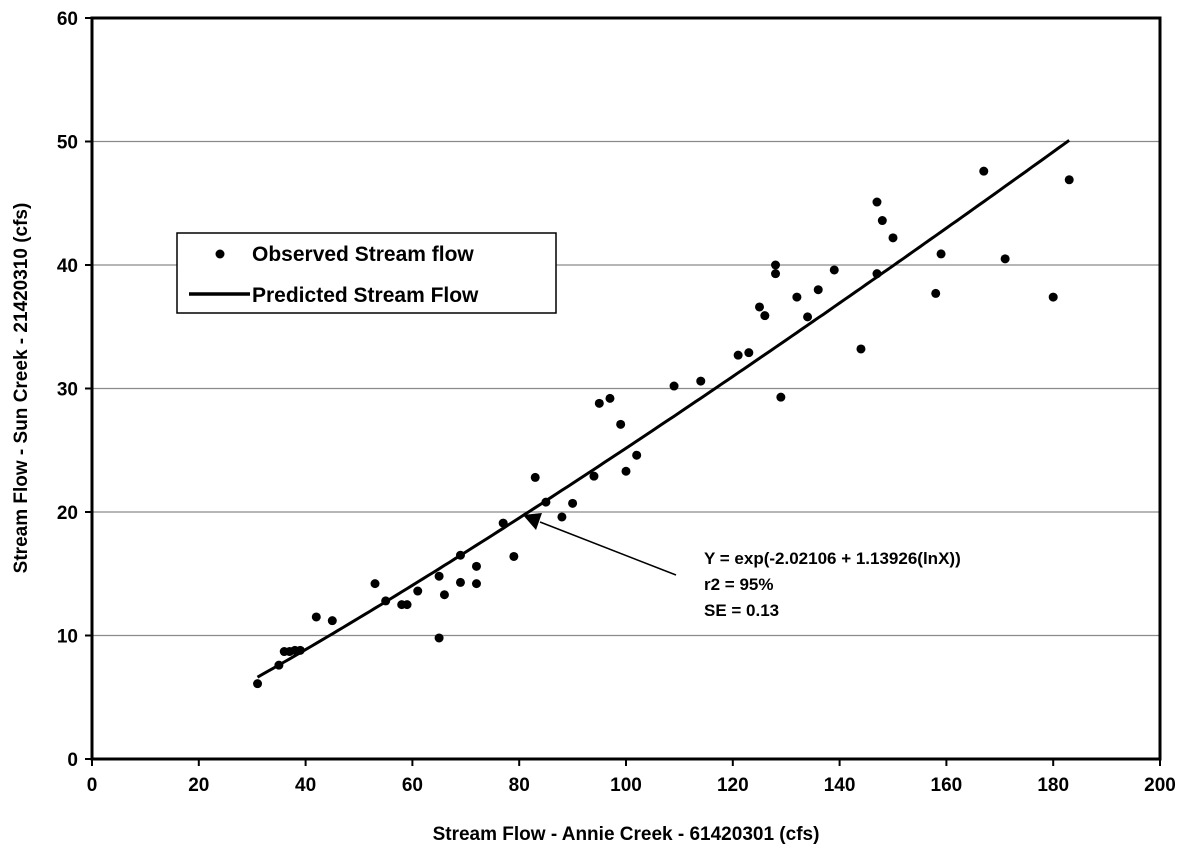 This screenshot has height=851, width=1186. Describe the element at coordinates (365, 295) in the screenshot. I see `legend-label-predicted: Predicted Stream Flow` at that location.